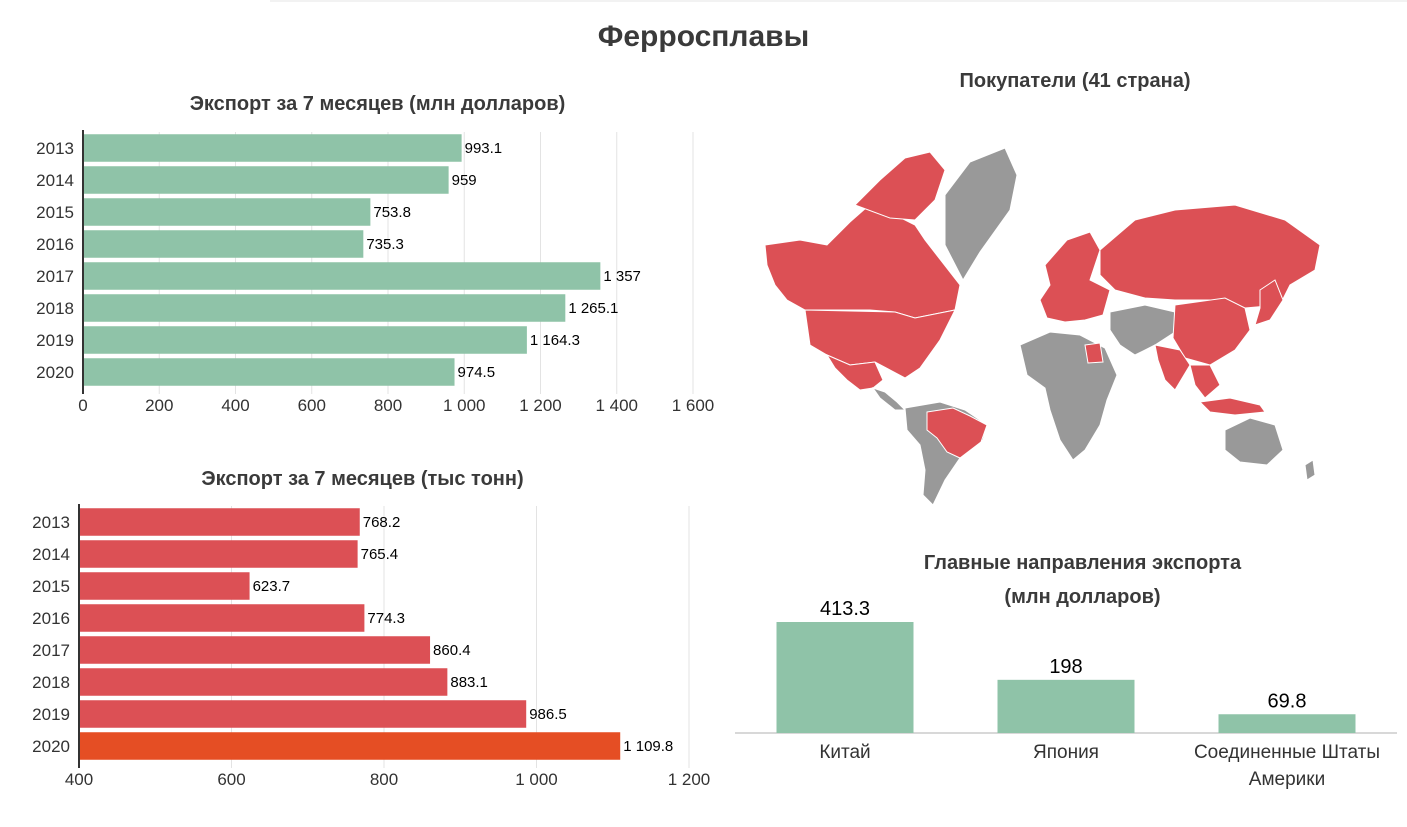  I want to click on map-arctic-islands, so click(900, 186).